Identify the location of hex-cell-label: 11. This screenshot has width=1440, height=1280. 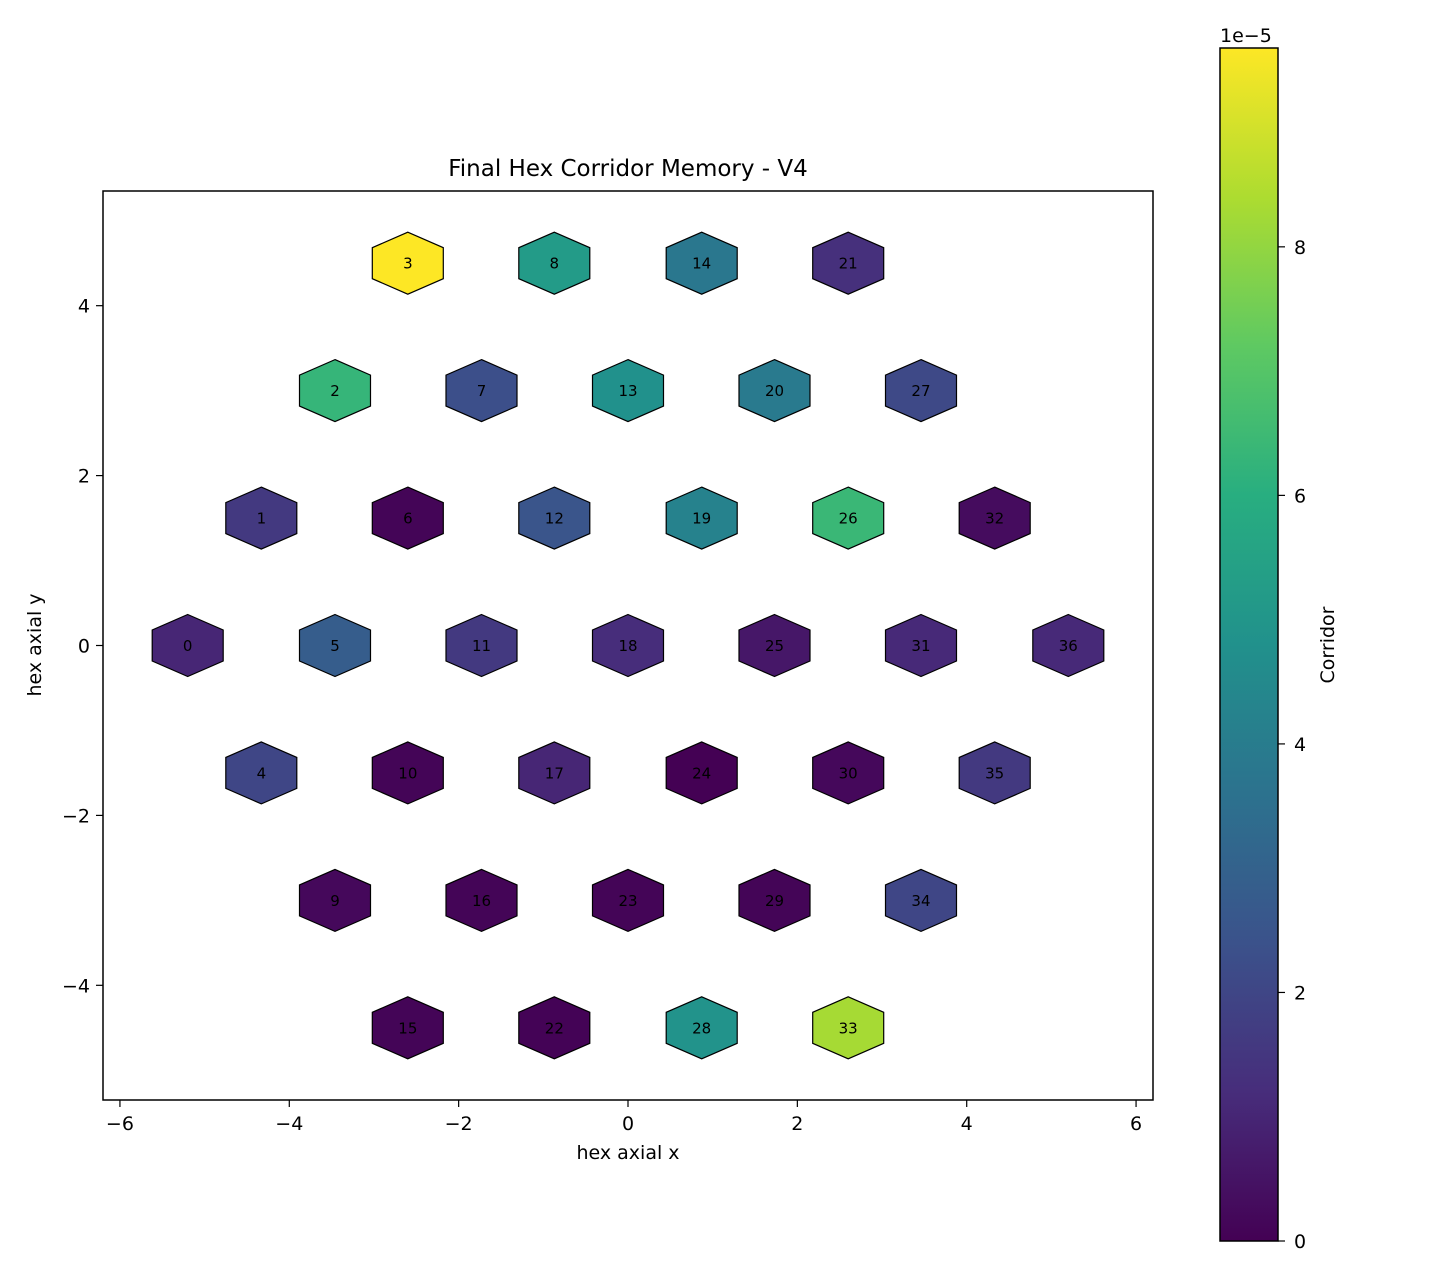
(481, 646).